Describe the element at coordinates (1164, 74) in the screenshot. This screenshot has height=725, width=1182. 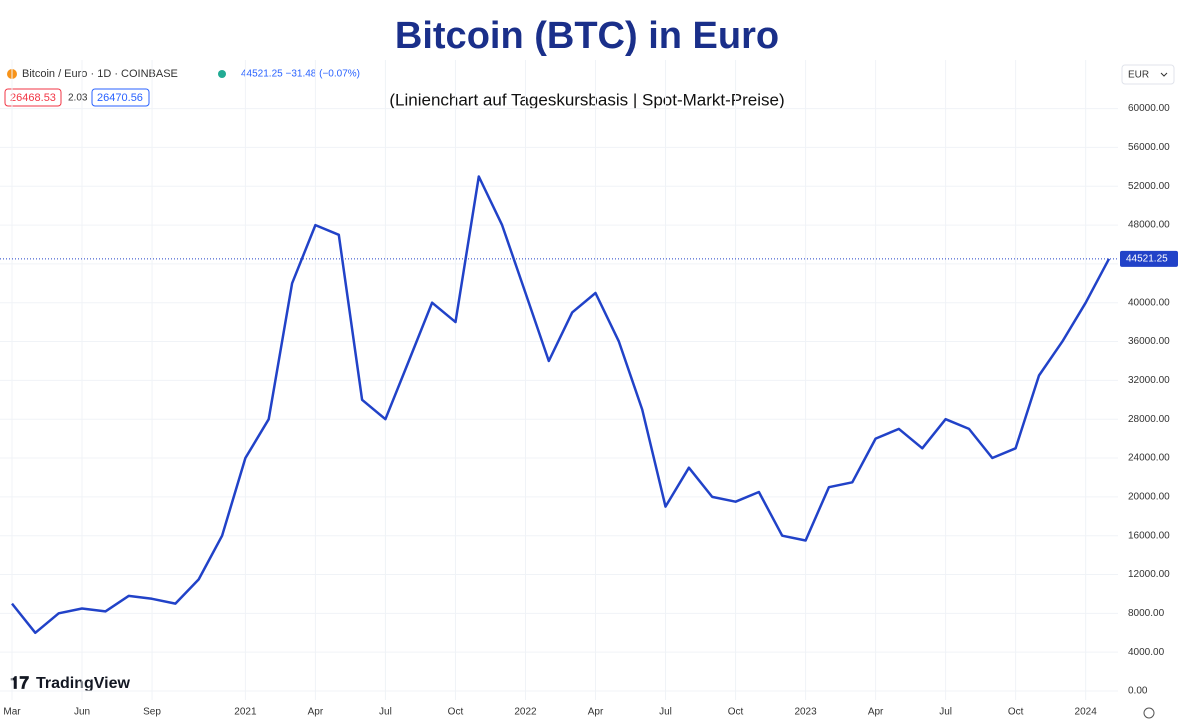
I see `dropdown-arrow` at that location.